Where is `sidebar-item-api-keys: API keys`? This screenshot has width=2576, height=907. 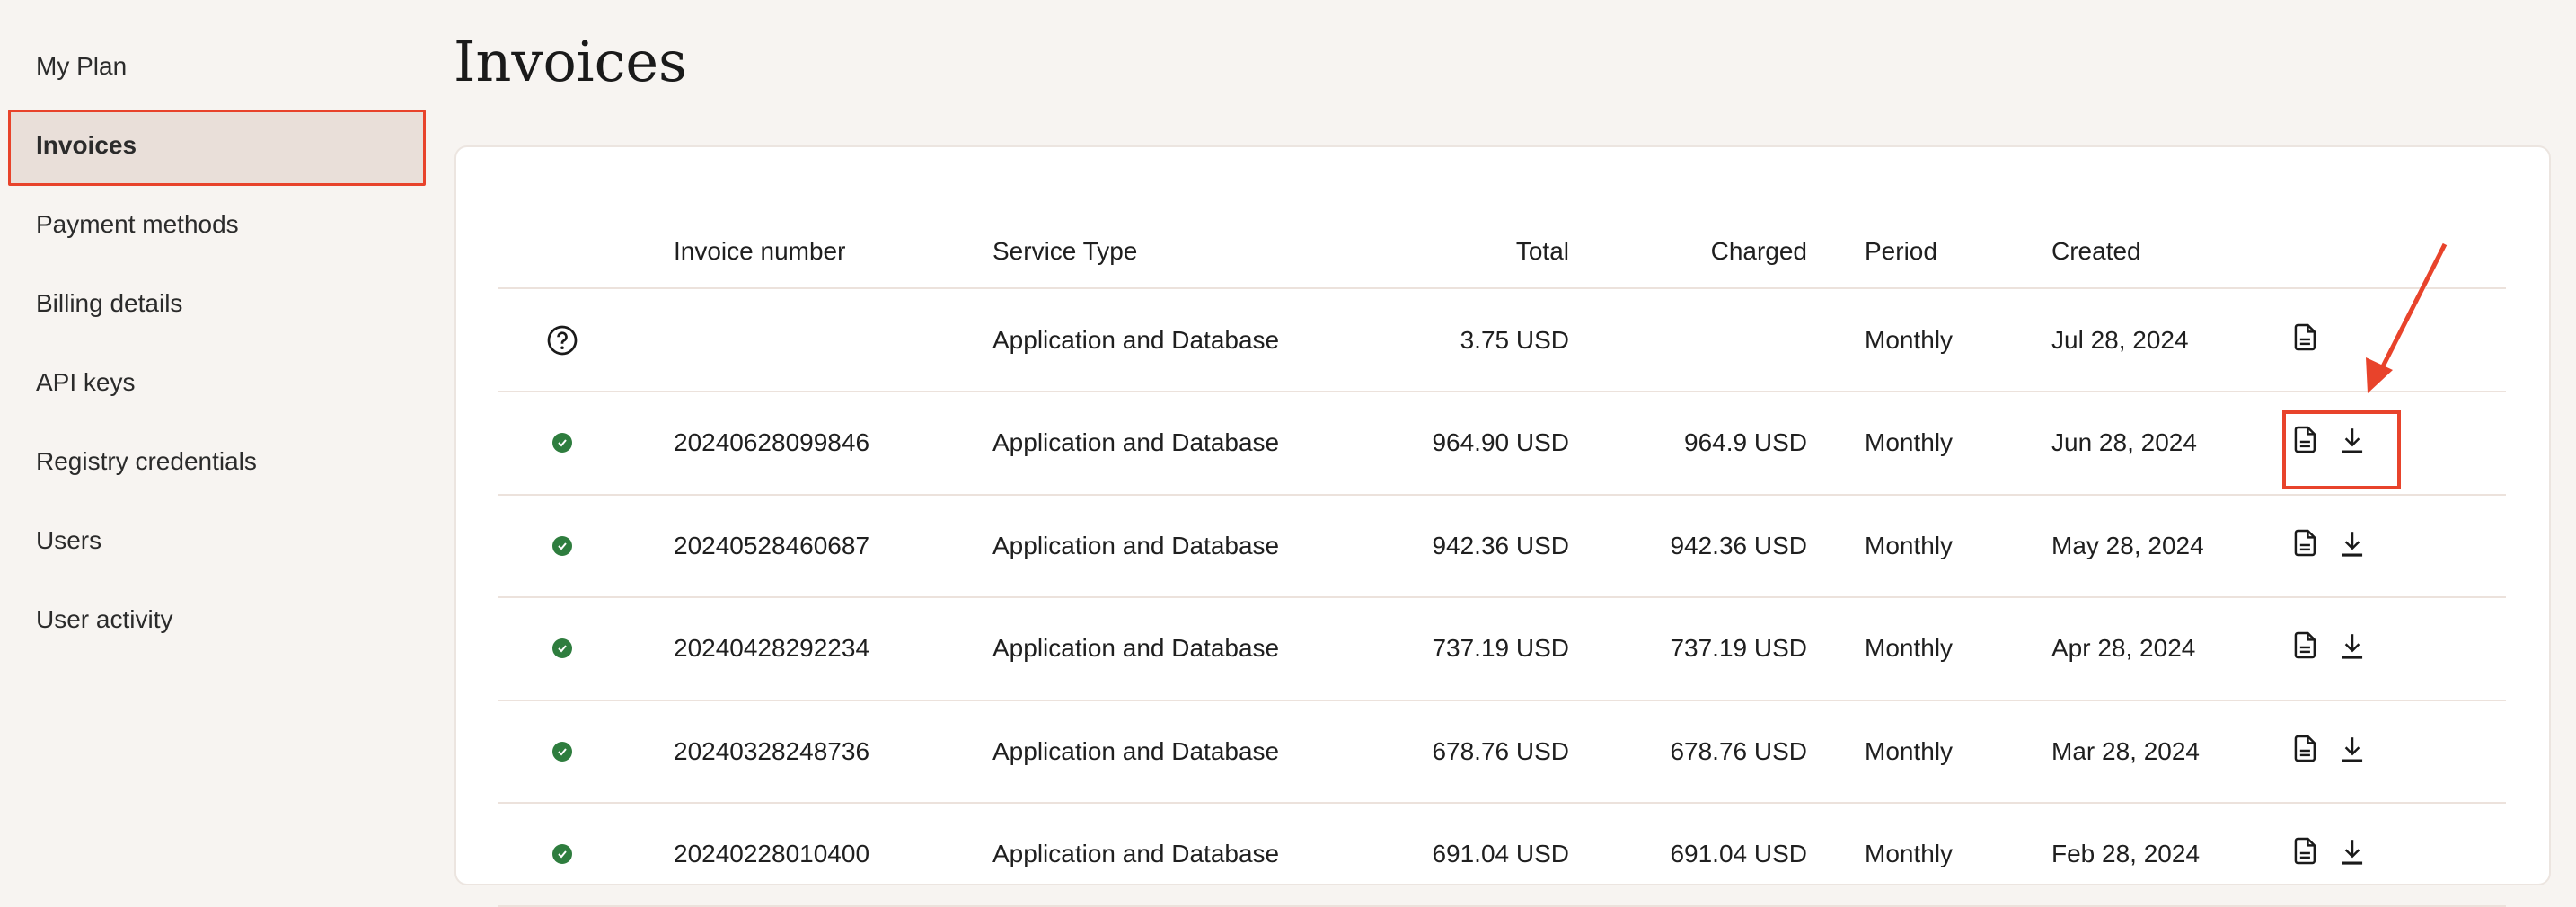
sidebar-item-api-keys: API keys is located at coordinates (86, 382).